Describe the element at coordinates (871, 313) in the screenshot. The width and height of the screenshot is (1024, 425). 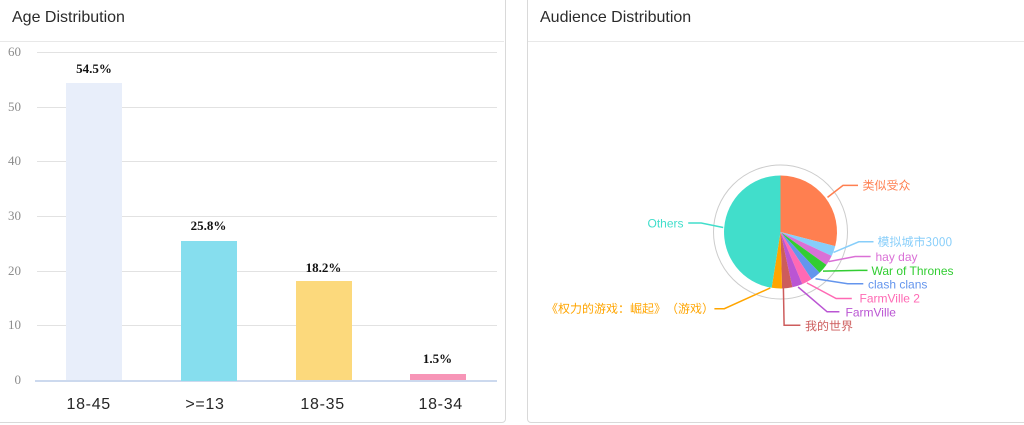
I see `svg-text: FarmVille` at that location.